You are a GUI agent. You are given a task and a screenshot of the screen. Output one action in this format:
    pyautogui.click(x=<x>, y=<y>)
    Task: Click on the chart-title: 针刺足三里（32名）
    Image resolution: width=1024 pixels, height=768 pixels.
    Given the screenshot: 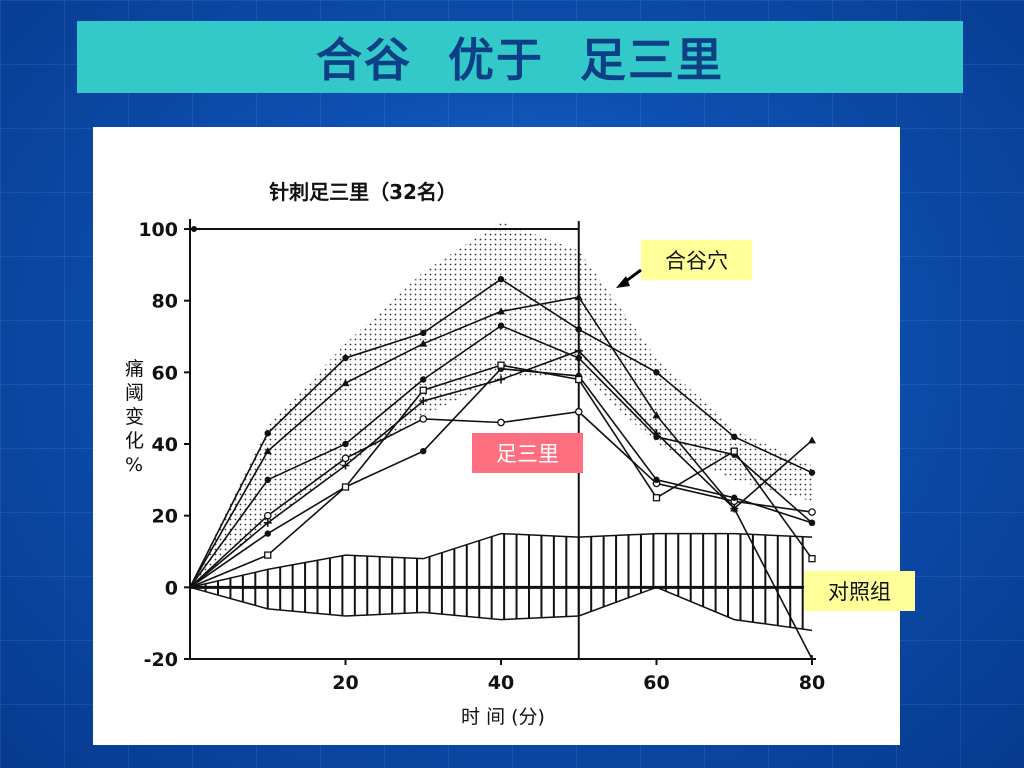 What is the action you would take?
    pyautogui.click(x=363, y=192)
    